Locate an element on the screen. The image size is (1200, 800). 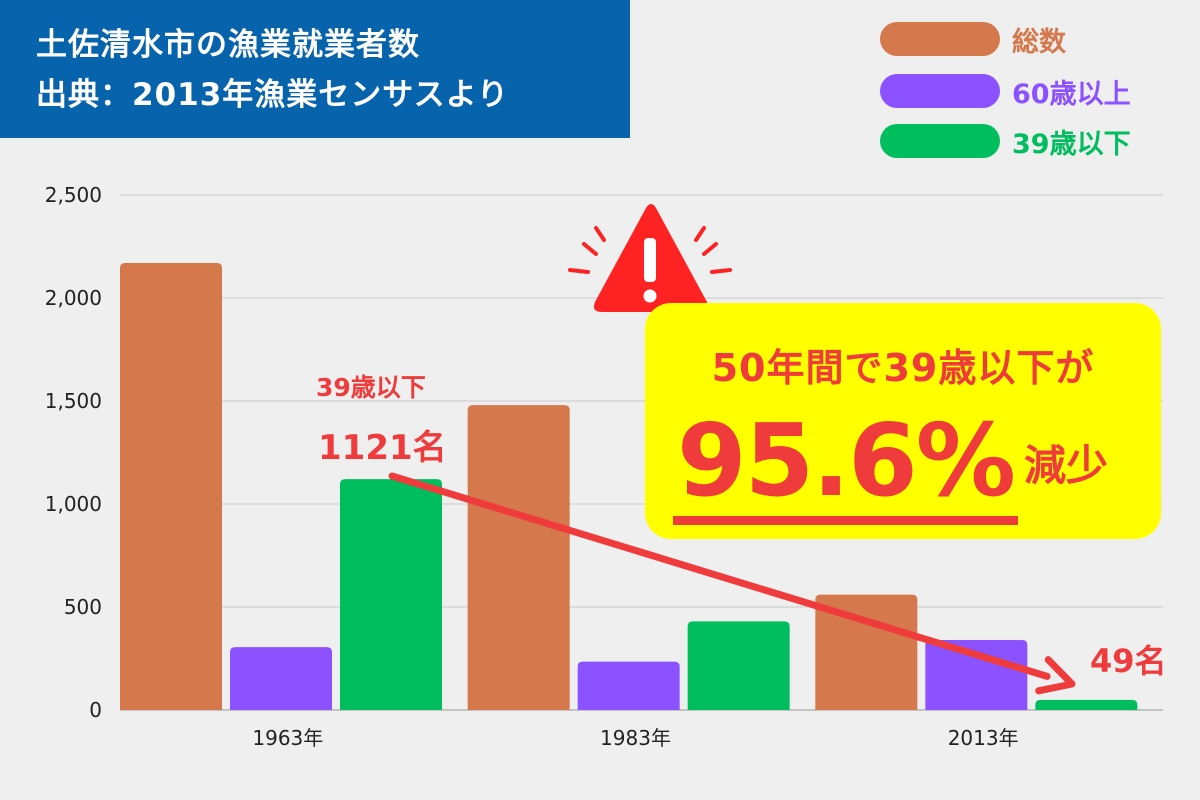
y-tick-label: 2,000 is located at coordinates (73, 298).